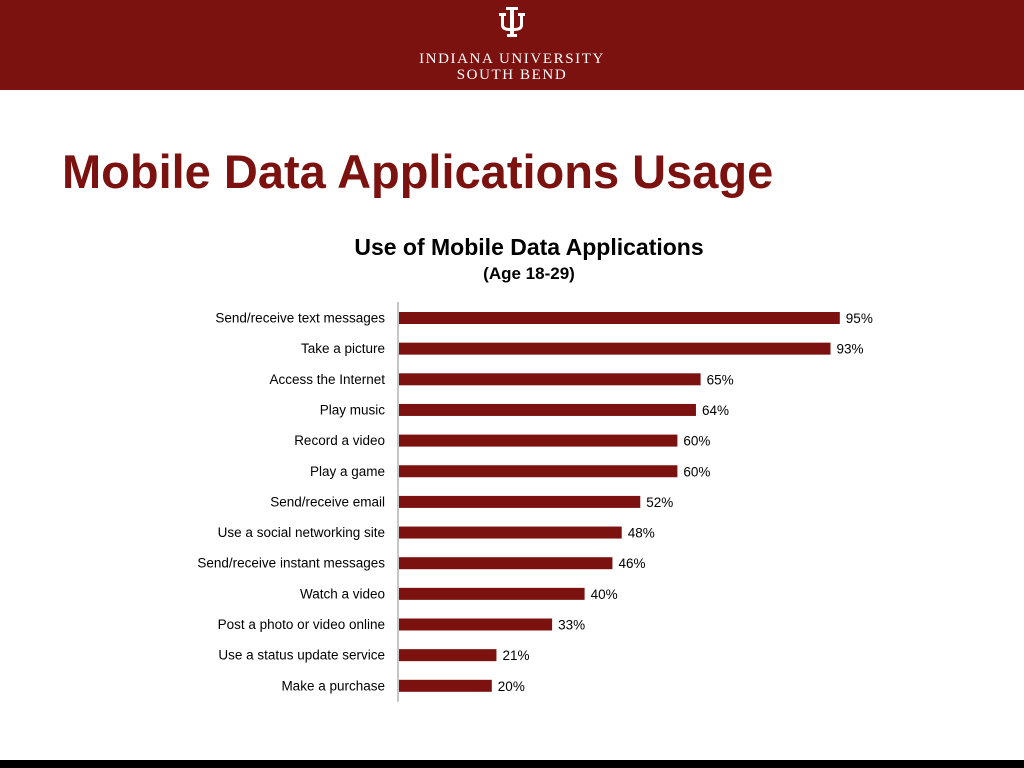  I want to click on footer-bar, so click(512, 764).